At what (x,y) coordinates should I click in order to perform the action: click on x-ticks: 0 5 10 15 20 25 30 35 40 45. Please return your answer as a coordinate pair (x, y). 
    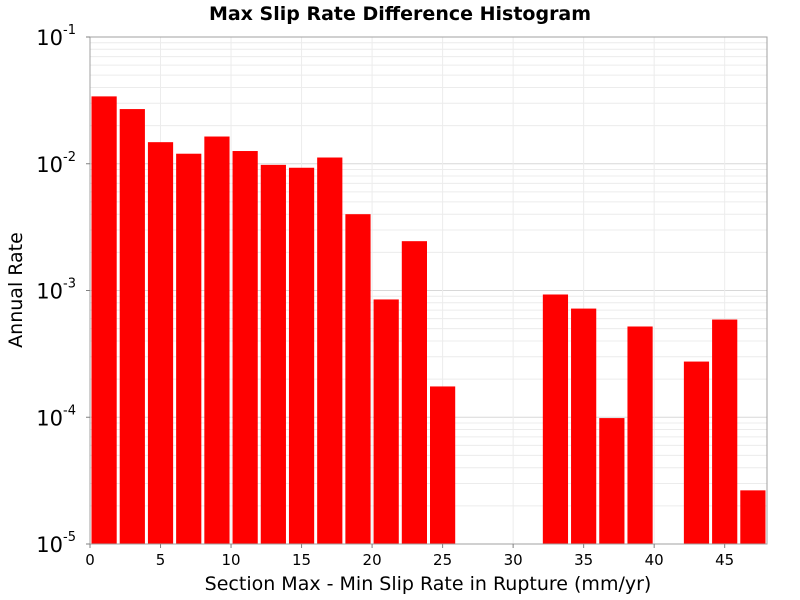
    Looking at the image, I should click on (409, 556).